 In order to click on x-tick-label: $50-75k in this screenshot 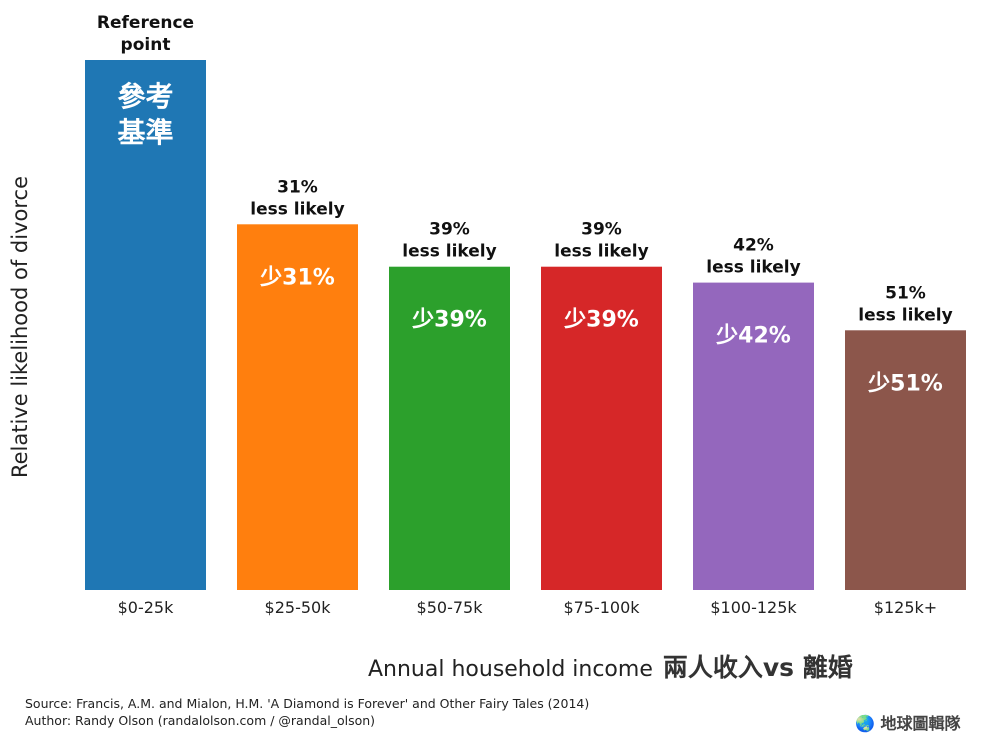, I will do `click(450, 607)`.